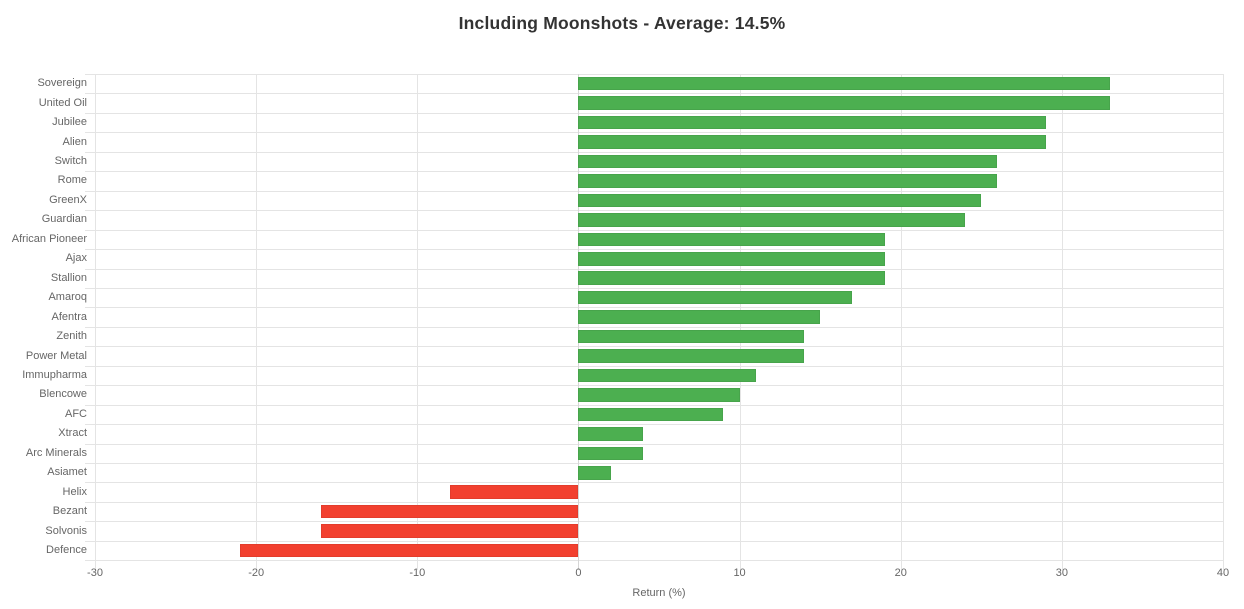  Describe the element at coordinates (622, 23) in the screenshot. I see `chart-title: Including Moonshots - Average: 14.5%` at that location.